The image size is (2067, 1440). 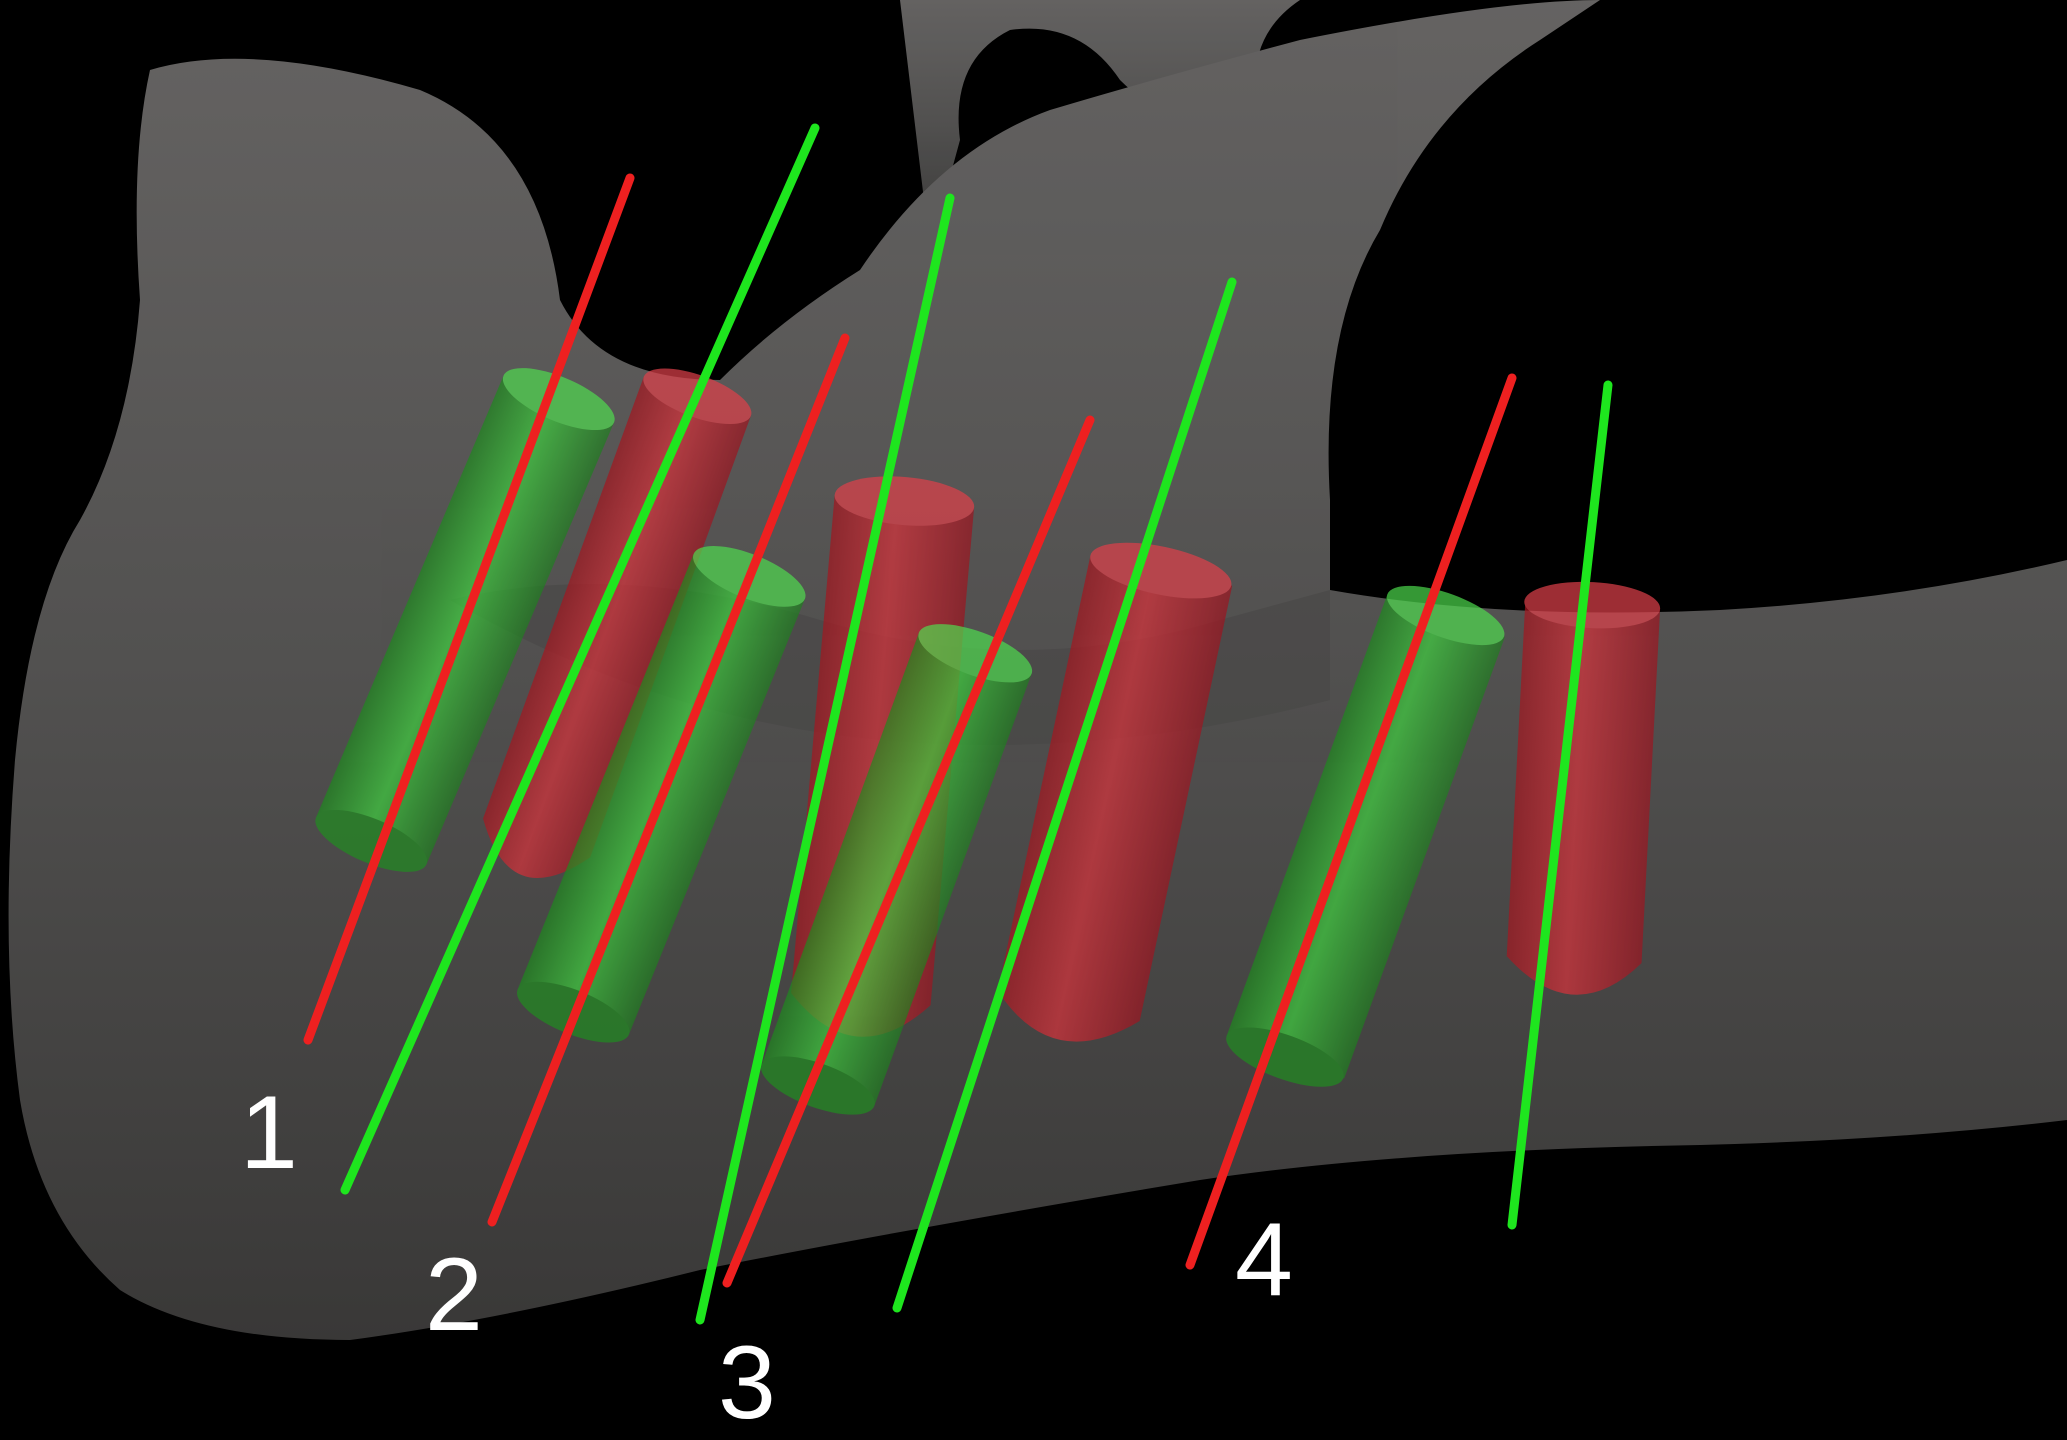 What do you see at coordinates (1264, 1260) in the screenshot?
I see `site-label-4: 4` at bounding box center [1264, 1260].